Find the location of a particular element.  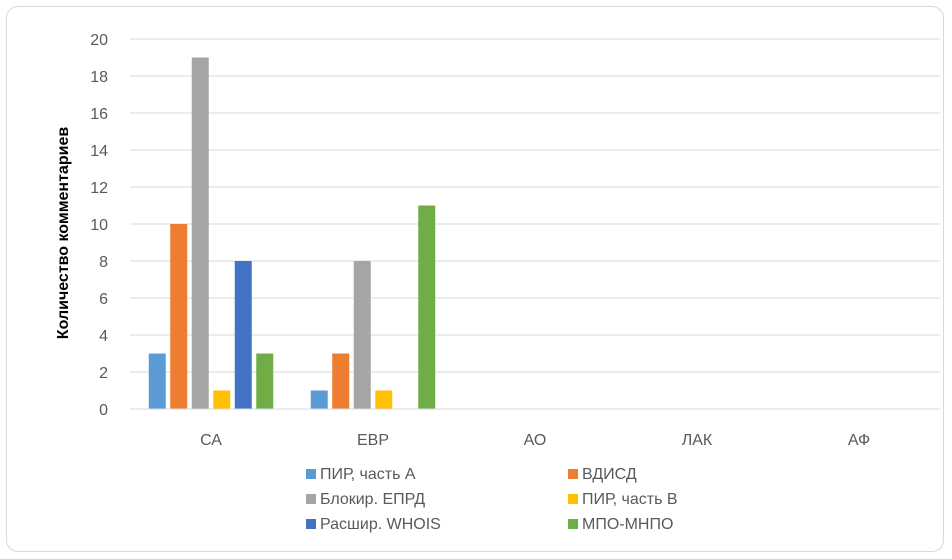

y-tick-label: 18 is located at coordinates (99, 77).